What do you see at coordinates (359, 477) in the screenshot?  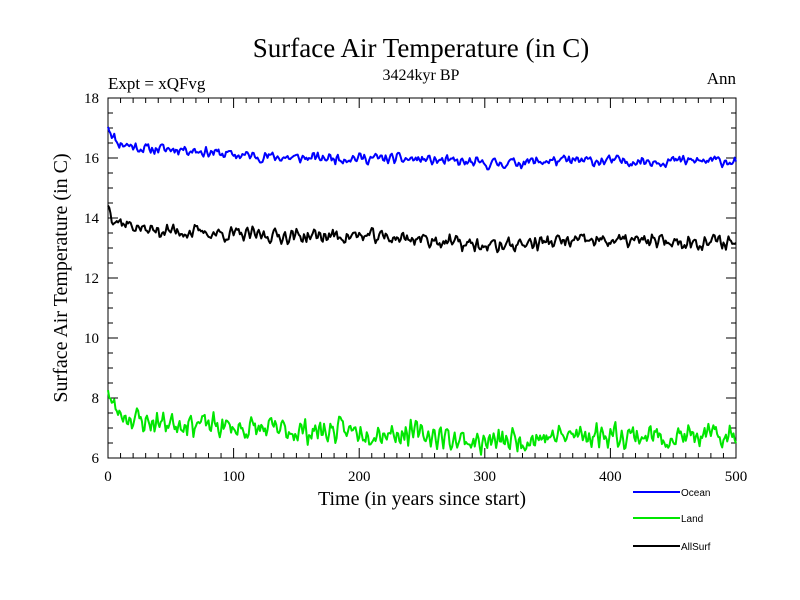 I see `x-tick-label: 200` at bounding box center [359, 477].